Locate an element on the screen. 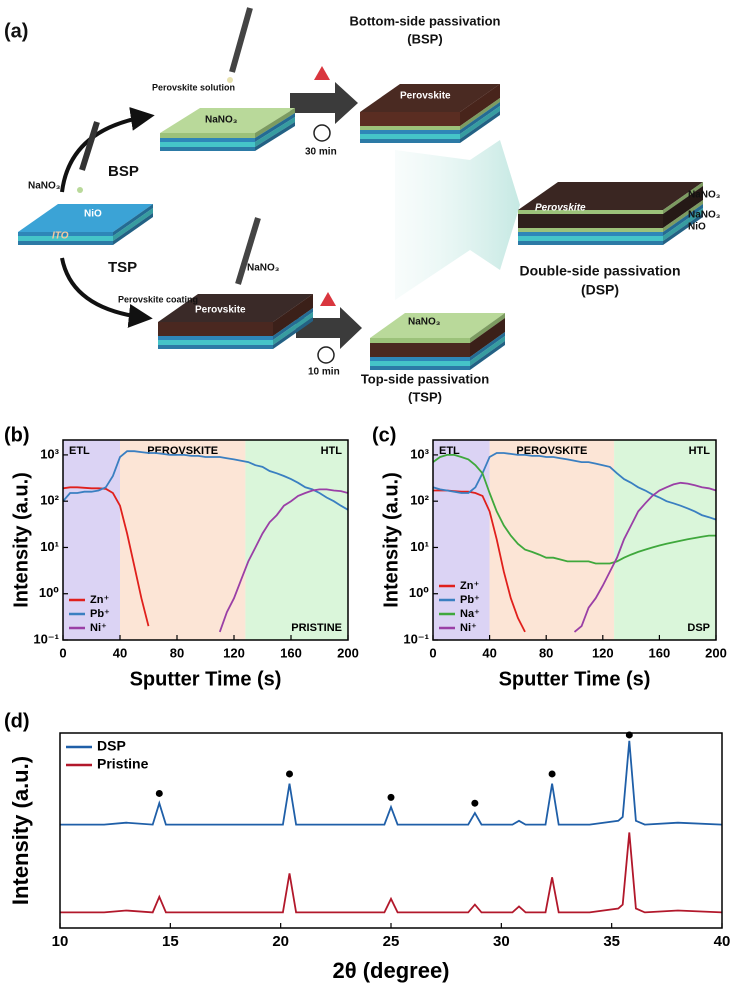 This screenshot has width=735, height=987. result-title: Double-side passivation is located at coordinates (599, 271).